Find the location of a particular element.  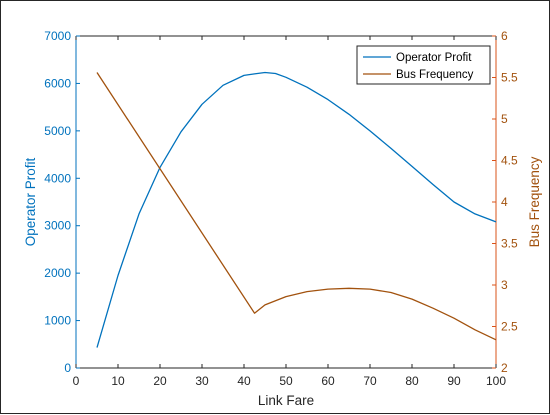

x-tick-label: 100 is located at coordinates (496, 381).